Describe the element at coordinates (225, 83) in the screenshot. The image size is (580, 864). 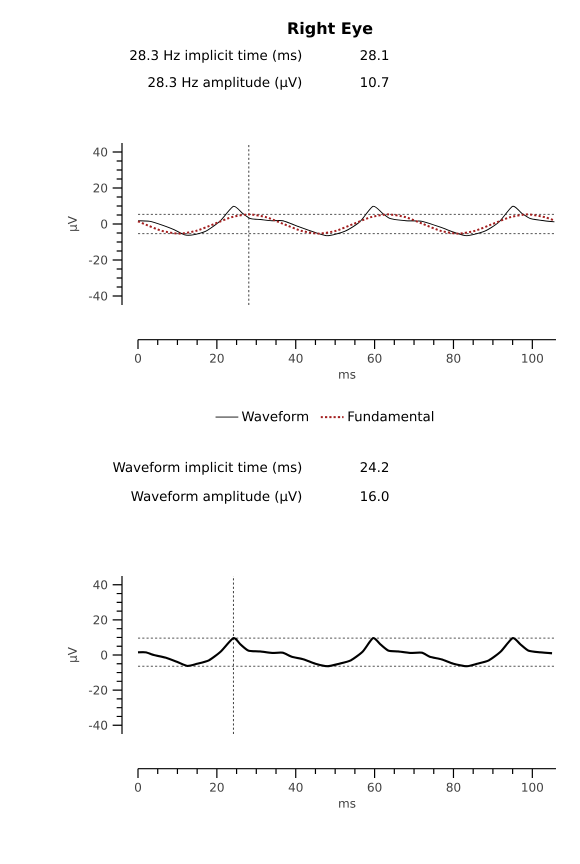
I see `text: 28.3 Hz amplitude (µV)` at that location.